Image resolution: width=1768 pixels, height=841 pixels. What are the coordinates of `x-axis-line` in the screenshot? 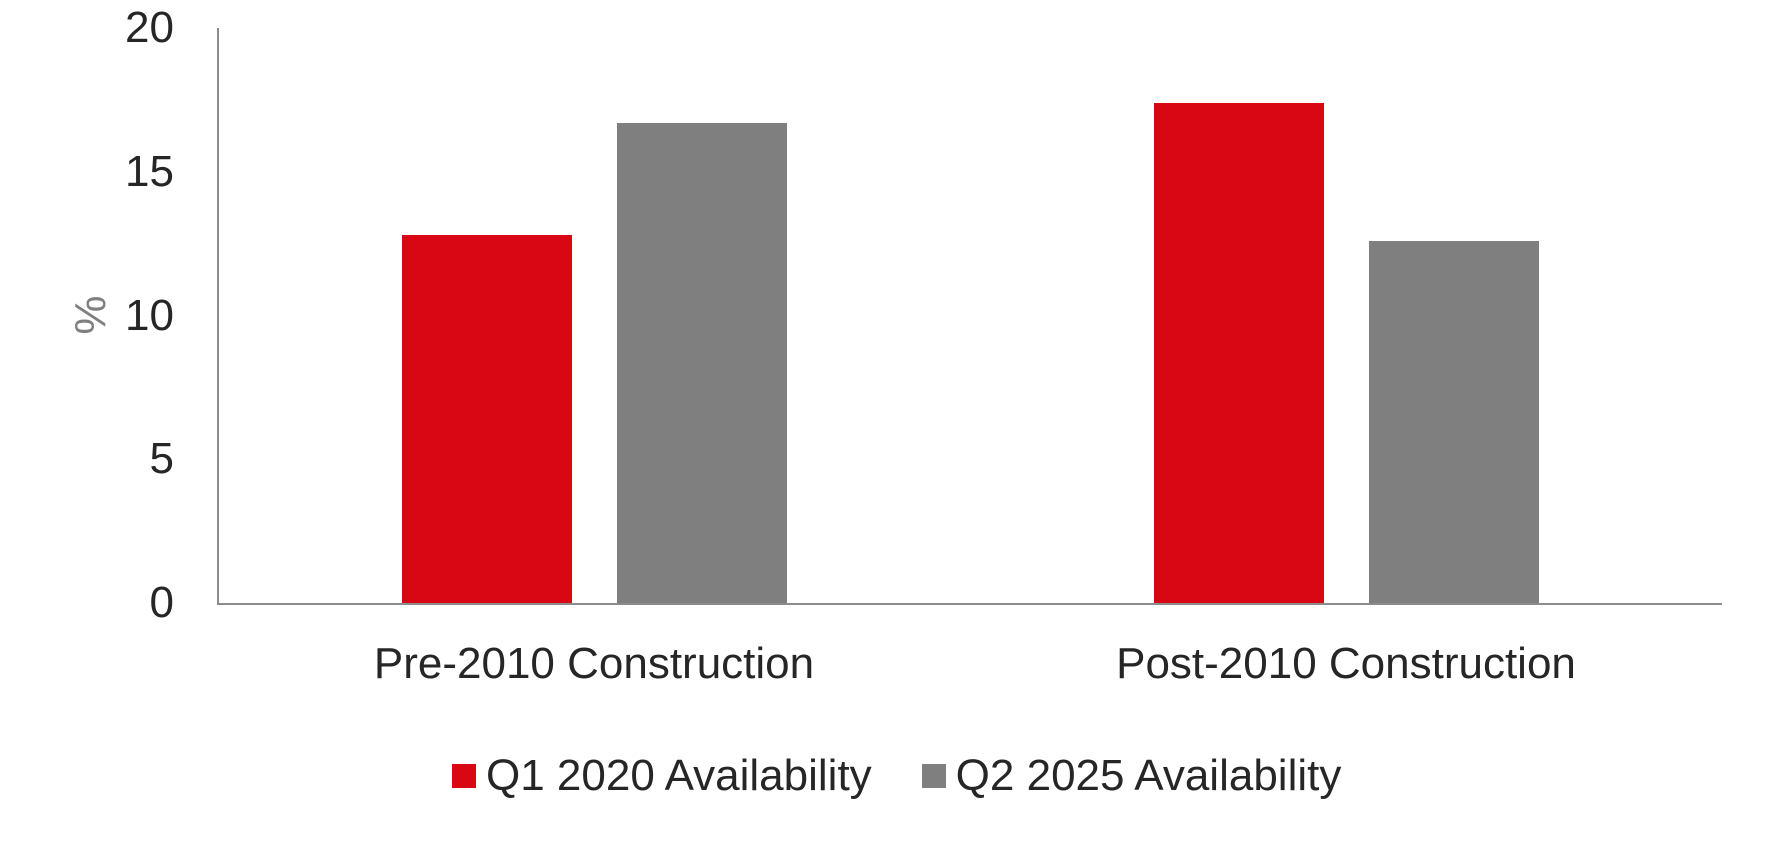 It's located at (969, 604).